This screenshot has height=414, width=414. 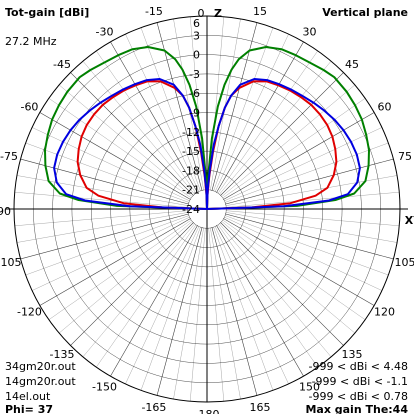 I want to click on quantity-title: Tot-gain [dBi], so click(x=47, y=12).